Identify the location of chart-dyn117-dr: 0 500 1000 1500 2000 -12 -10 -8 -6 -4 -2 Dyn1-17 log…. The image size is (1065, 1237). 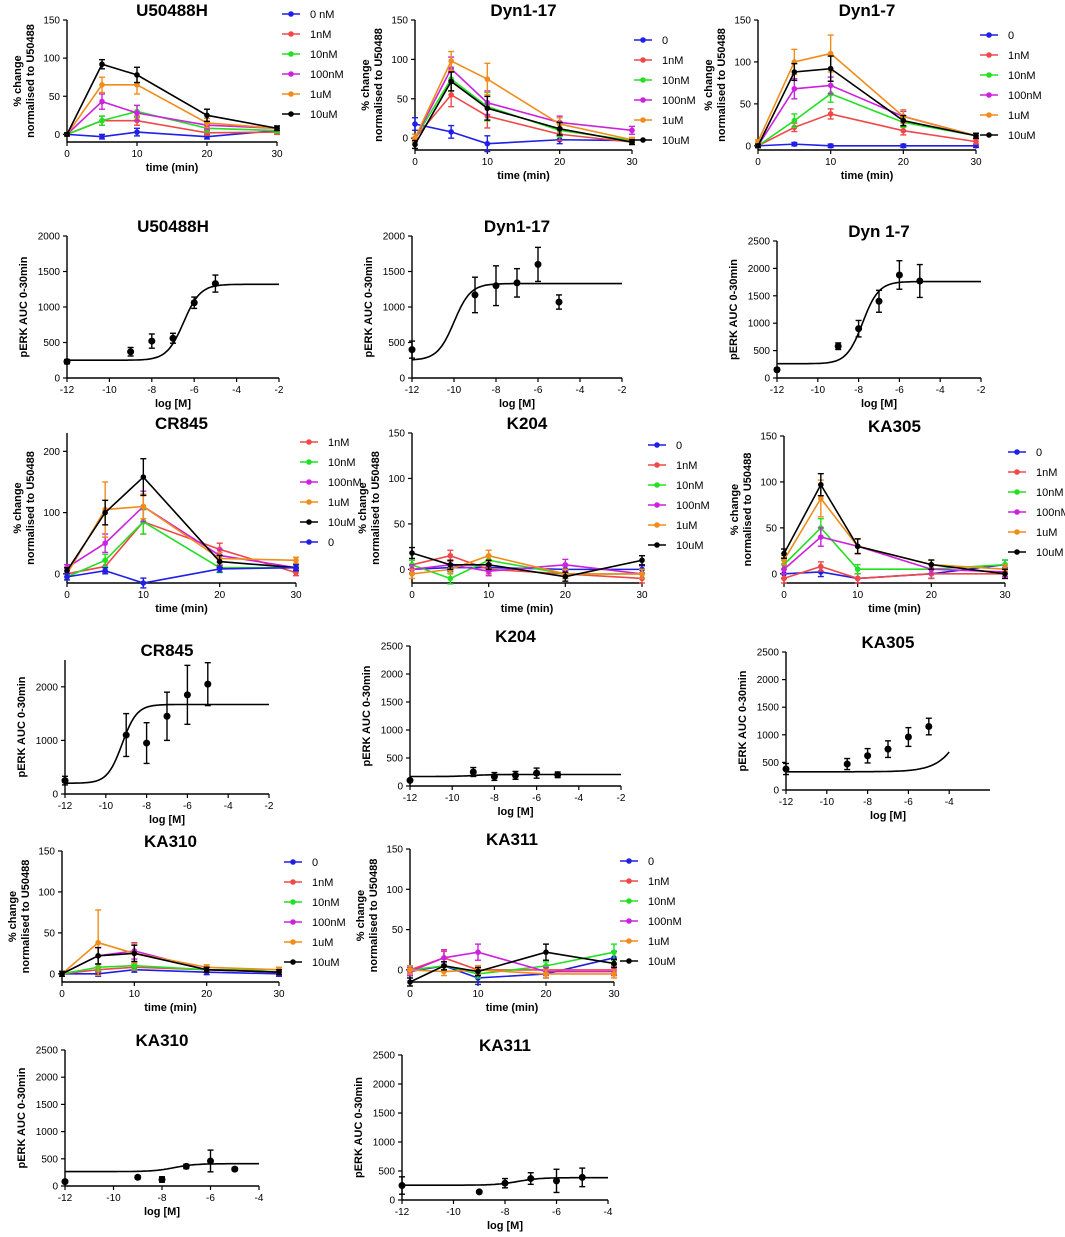
(495, 313).